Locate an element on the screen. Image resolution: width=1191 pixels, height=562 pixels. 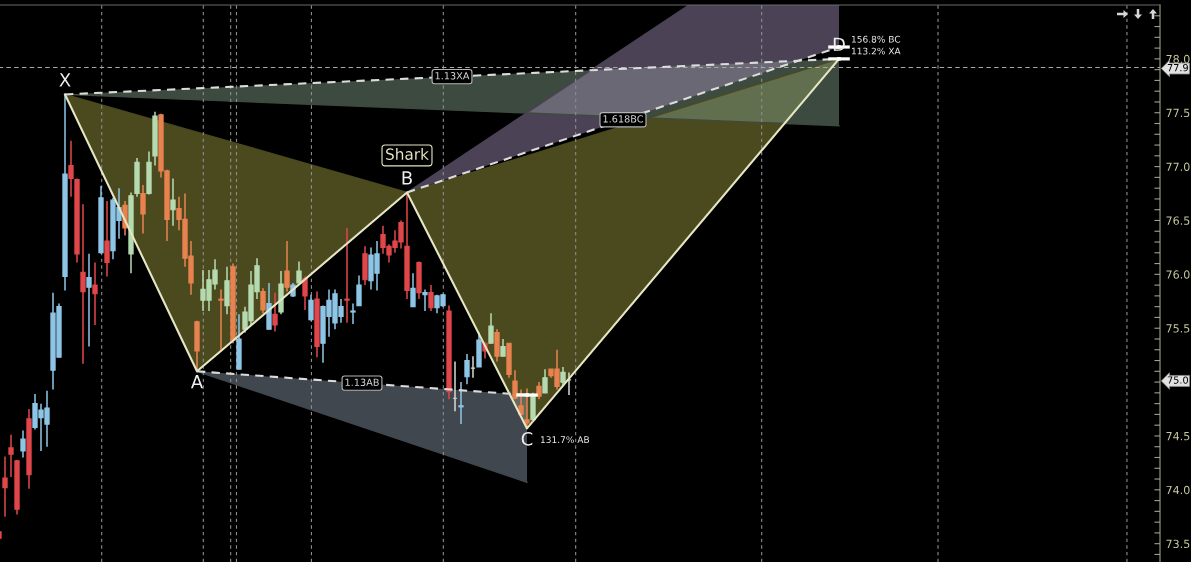
y-tick-label: 78.0 is located at coordinates (1178, 59).